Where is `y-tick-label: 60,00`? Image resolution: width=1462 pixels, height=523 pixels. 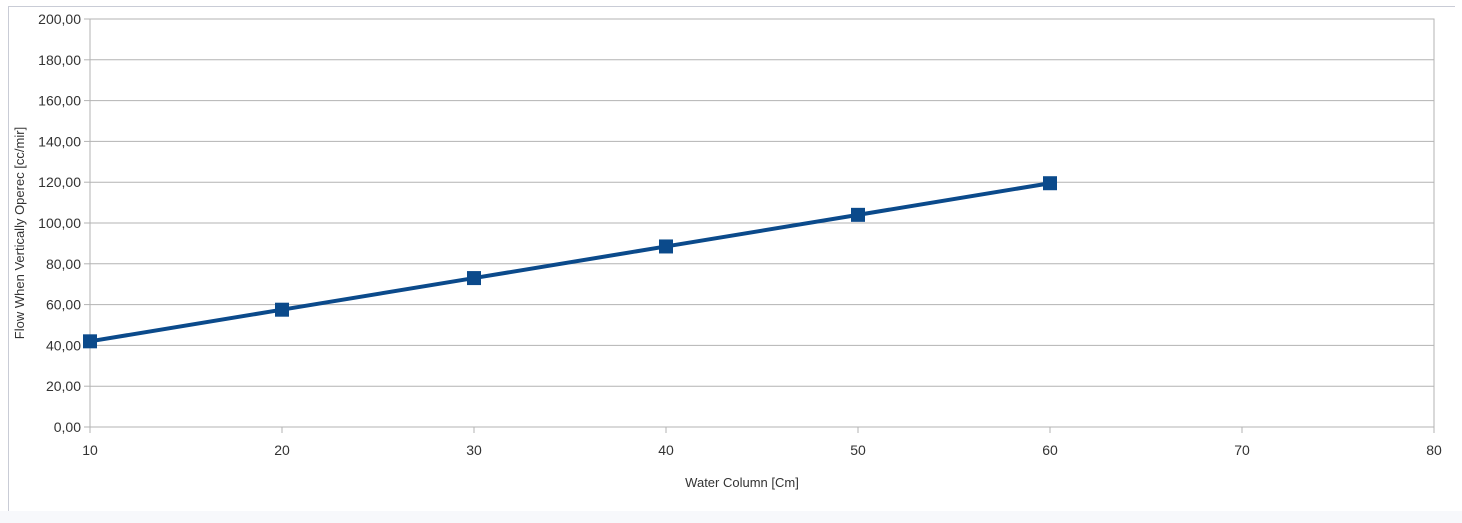
y-tick-label: 60,00 is located at coordinates (63, 305).